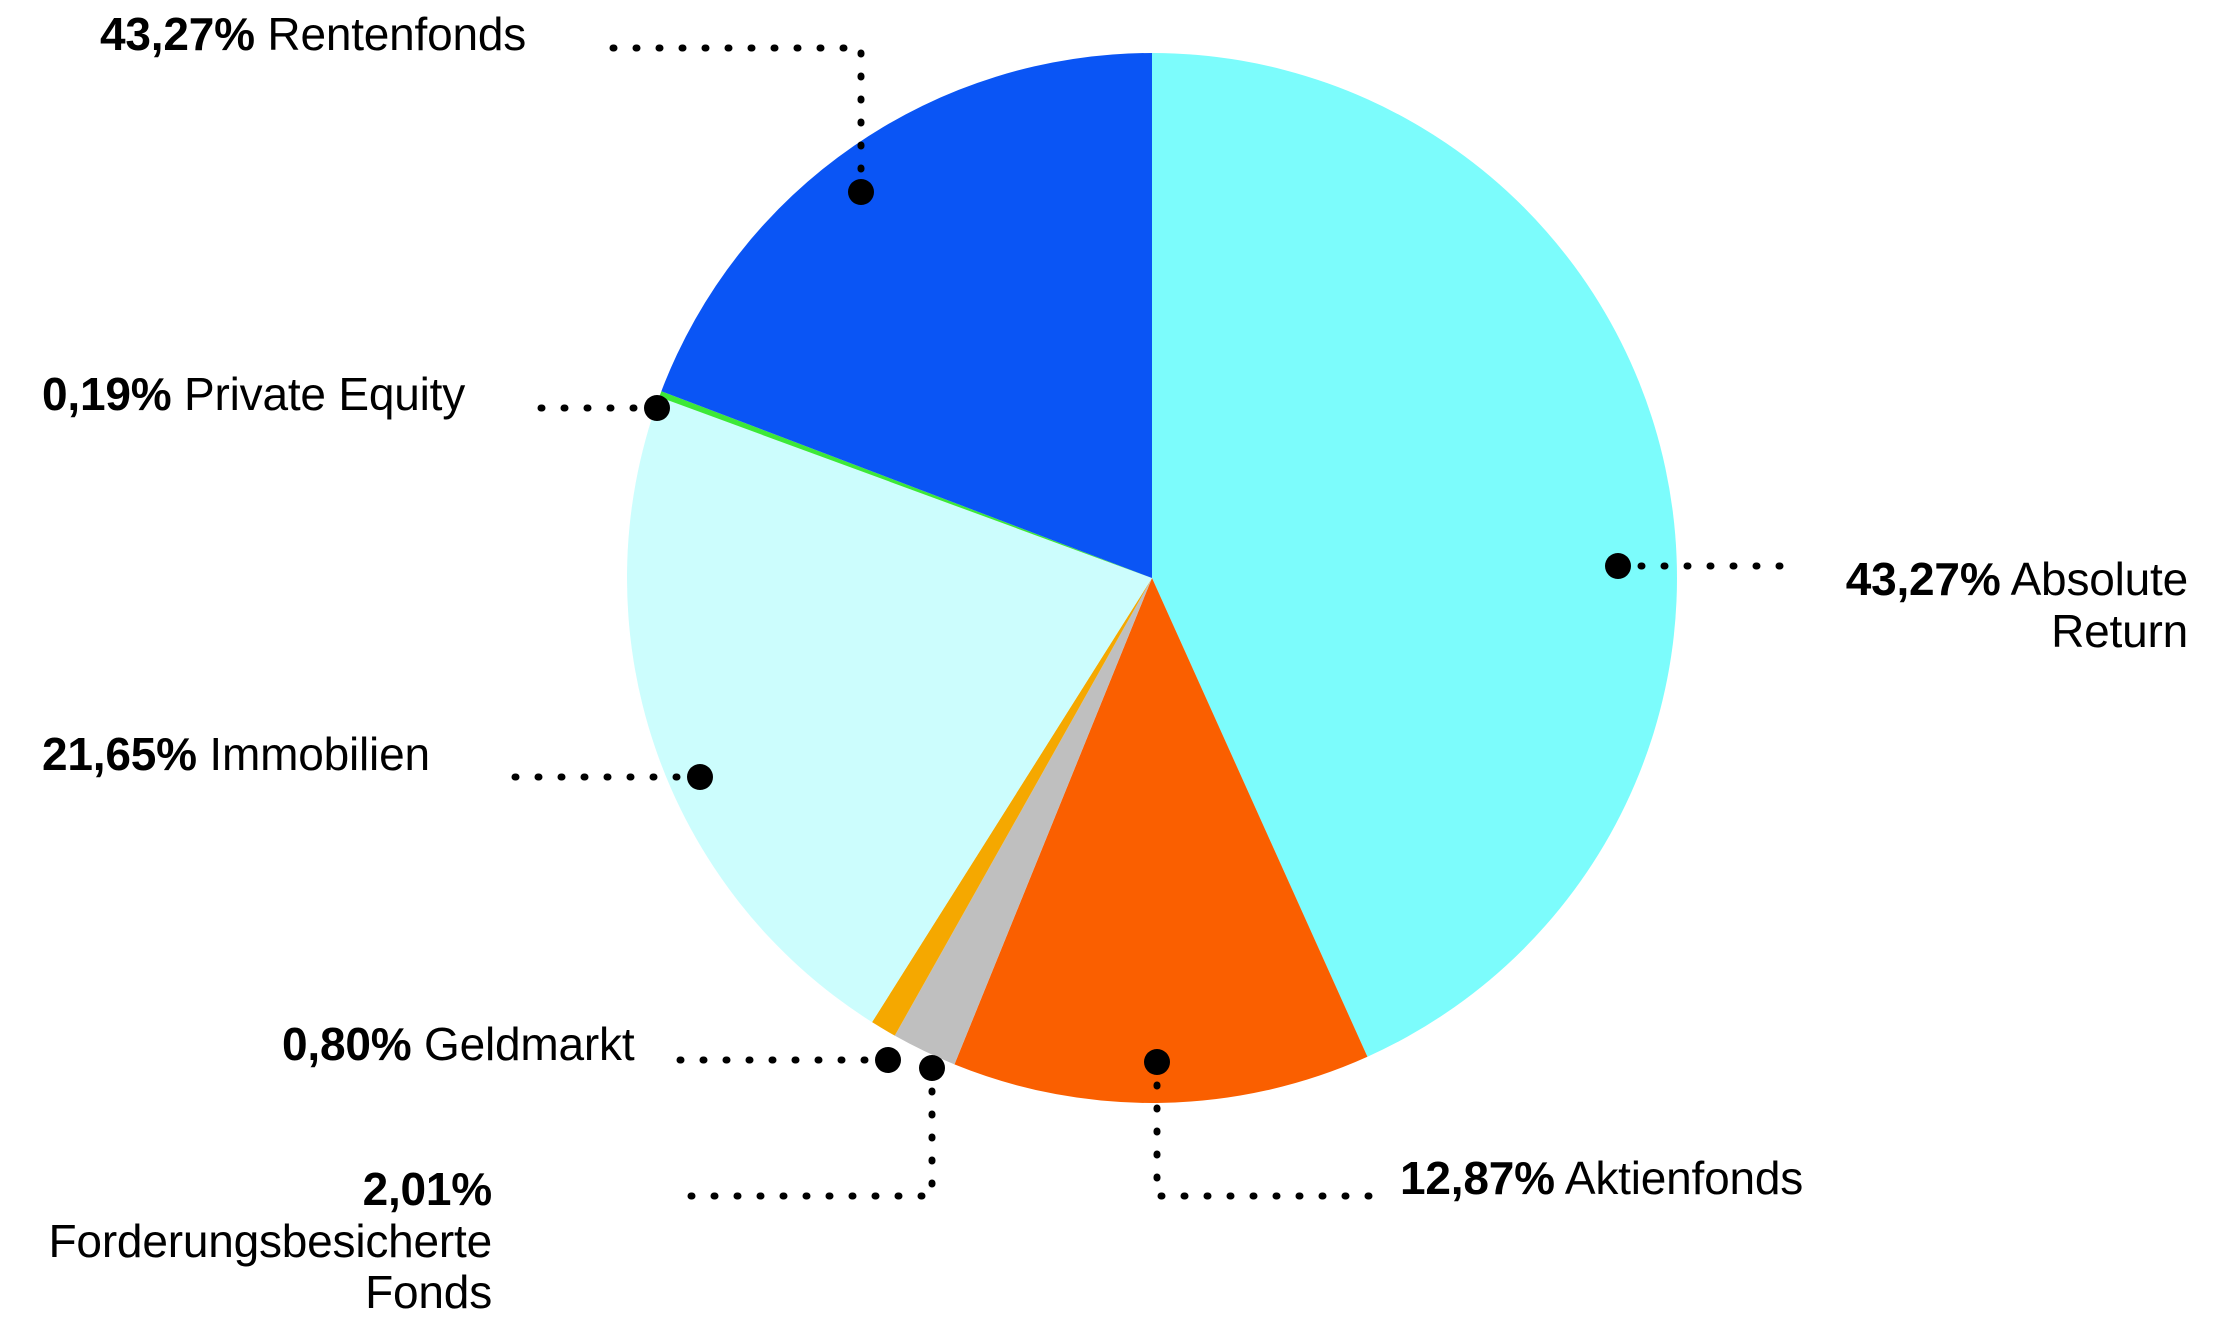 The width and height of the screenshot is (2213, 1319). Describe the element at coordinates (177, 34) in the screenshot. I see `callout-percent-rentenfonds: 43,27%` at that location.